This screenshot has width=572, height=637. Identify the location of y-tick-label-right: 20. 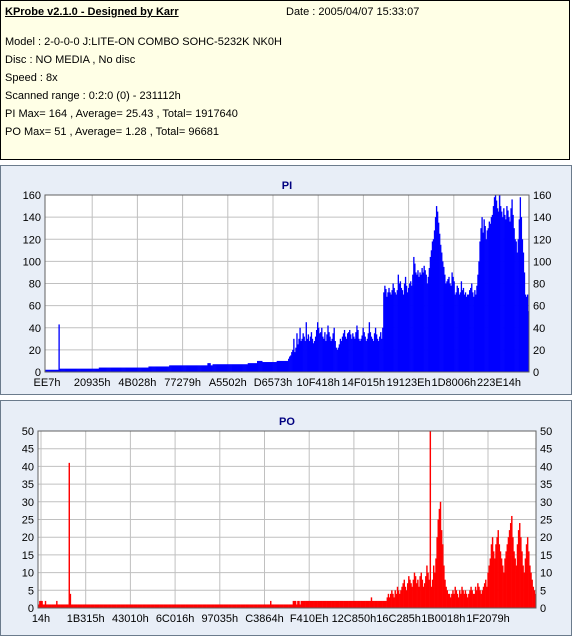
(546, 538).